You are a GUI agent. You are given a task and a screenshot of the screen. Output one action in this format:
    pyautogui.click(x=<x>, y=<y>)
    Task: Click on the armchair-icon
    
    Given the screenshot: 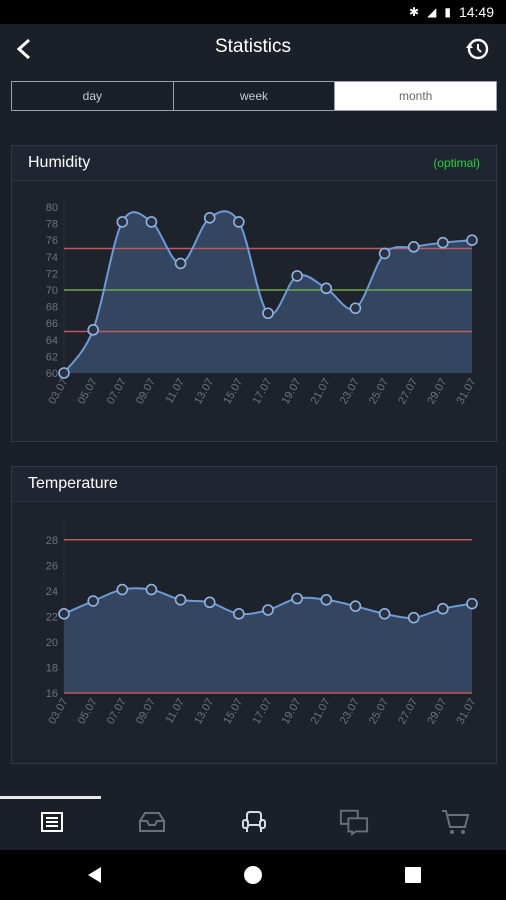 What is the action you would take?
    pyautogui.click(x=254, y=821)
    